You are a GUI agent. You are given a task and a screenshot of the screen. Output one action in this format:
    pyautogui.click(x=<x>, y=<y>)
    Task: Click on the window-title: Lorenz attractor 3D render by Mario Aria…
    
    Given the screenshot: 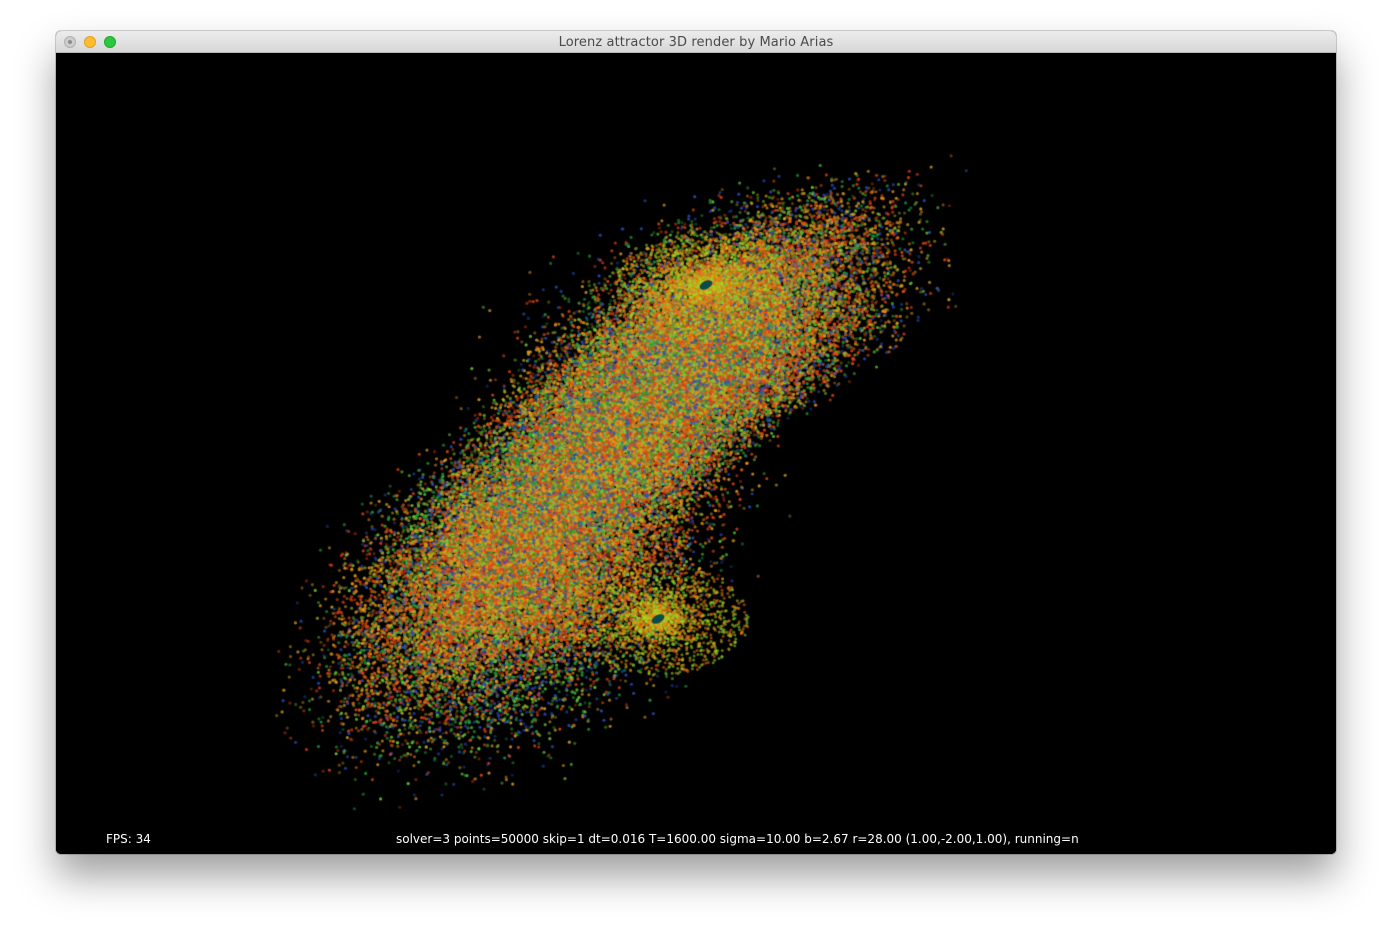 What is the action you would take?
    pyautogui.click(x=696, y=42)
    